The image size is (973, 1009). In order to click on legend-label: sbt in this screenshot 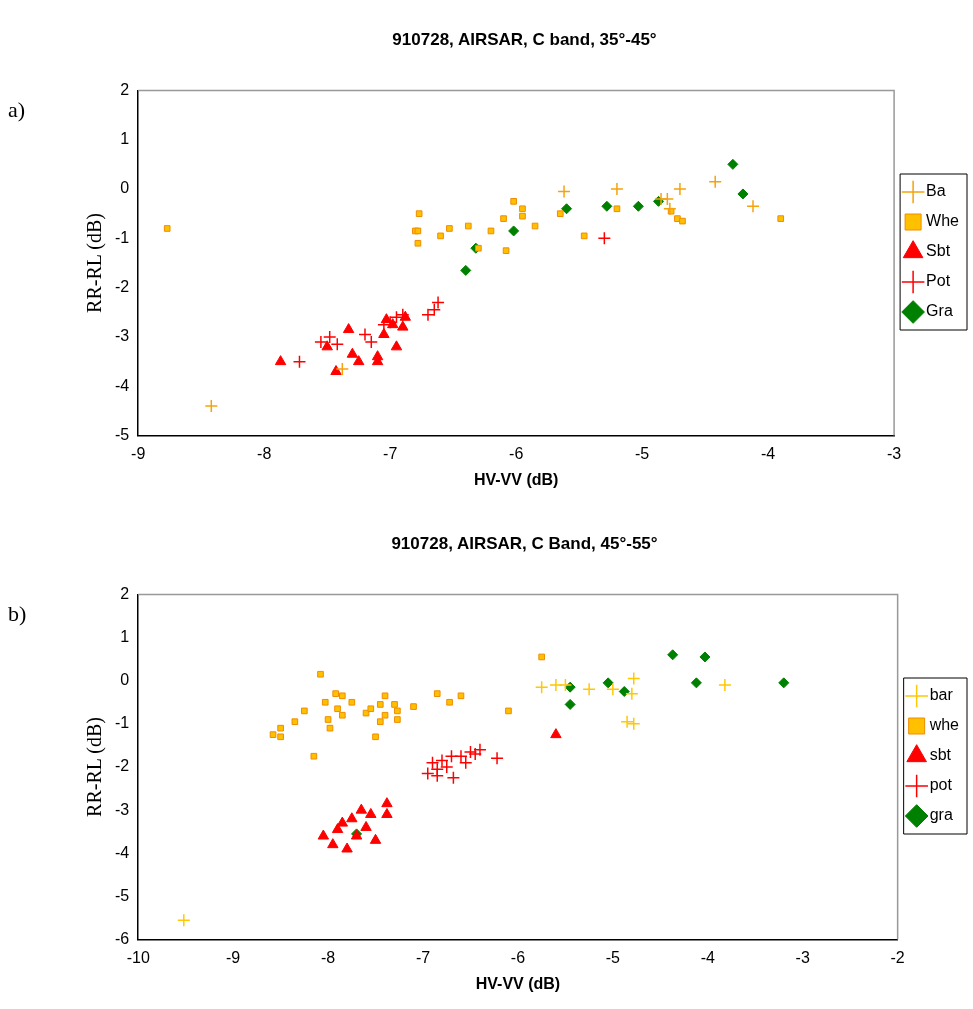, I will do `click(940, 755)`.